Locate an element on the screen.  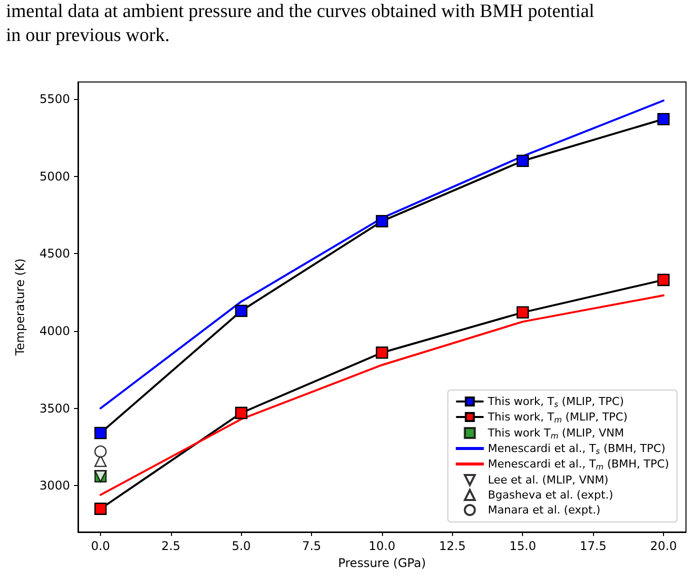
legend-label: Manara et al. (expt.) is located at coordinates (544, 510).